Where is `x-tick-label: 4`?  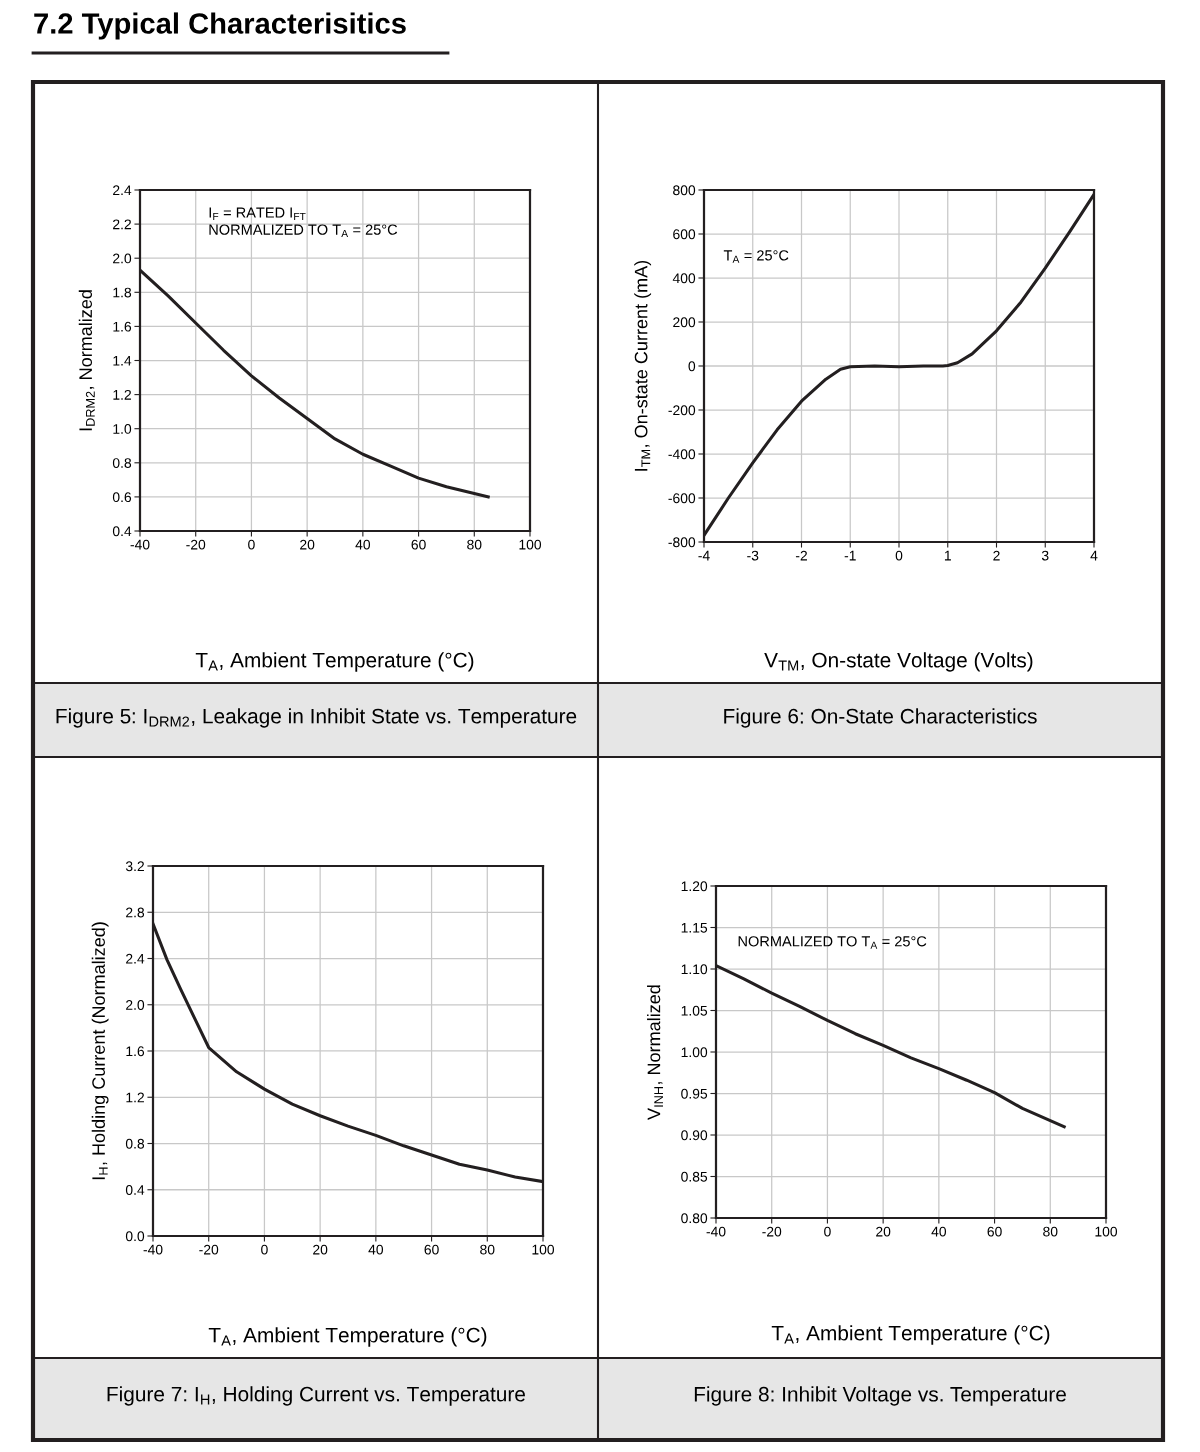 x-tick-label: 4 is located at coordinates (1094, 555).